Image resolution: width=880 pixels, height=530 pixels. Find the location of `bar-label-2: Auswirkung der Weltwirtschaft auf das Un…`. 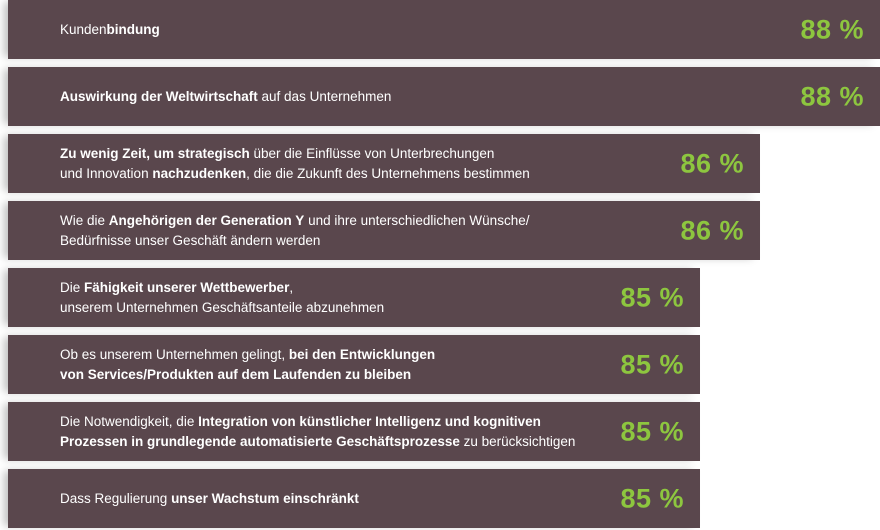

bar-label-2: Auswirkung der Weltwirtschaft auf das Un… is located at coordinates (226, 96).